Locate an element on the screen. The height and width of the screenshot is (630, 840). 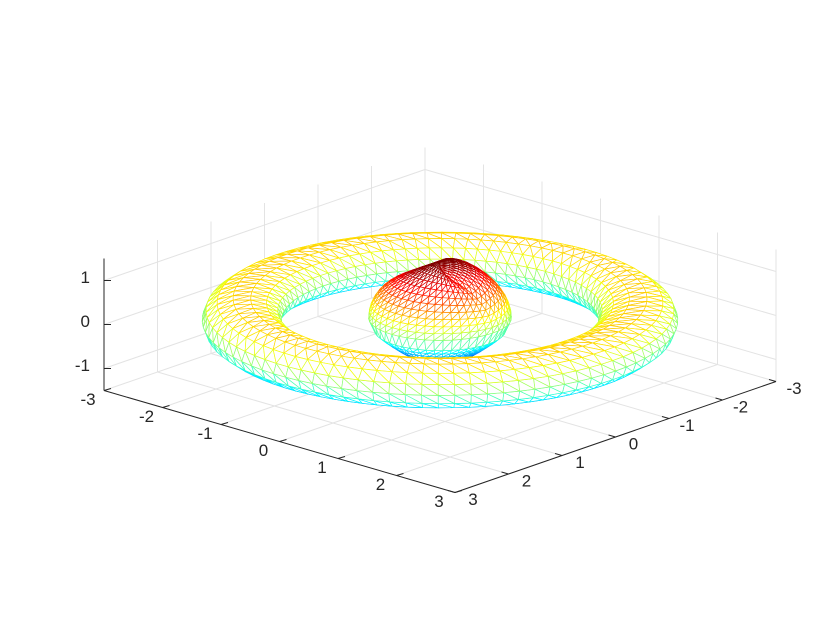
y-tick-label: -1 is located at coordinates (686, 425).